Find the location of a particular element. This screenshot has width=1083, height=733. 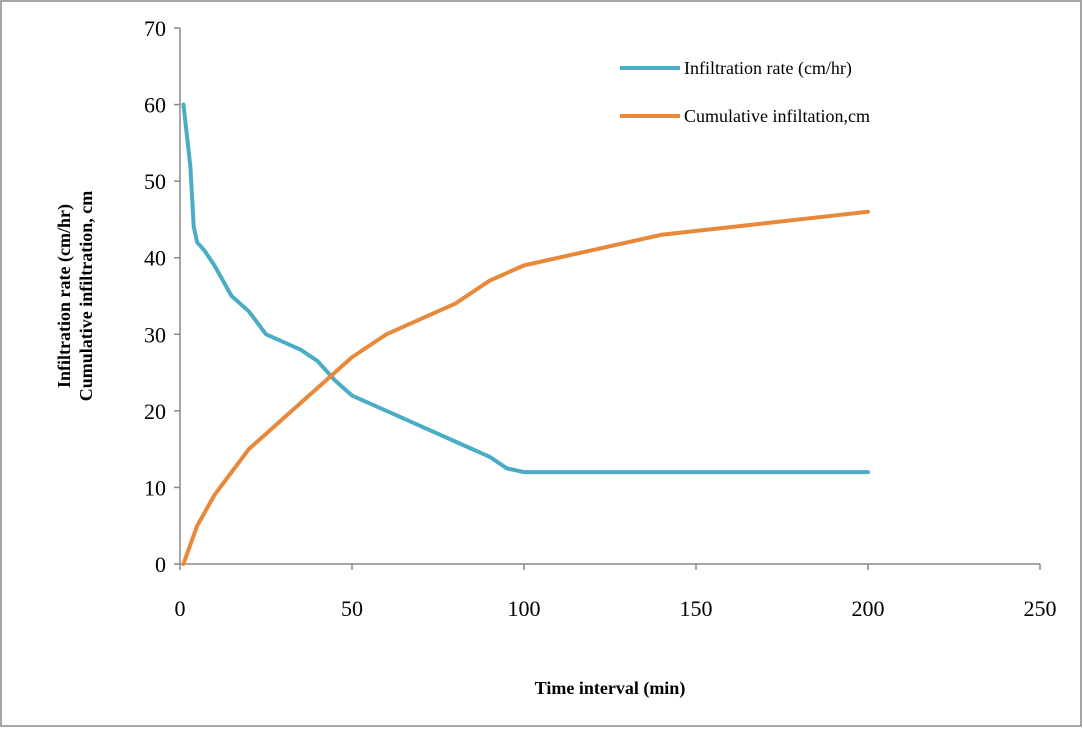

y-tick-label: 60 is located at coordinates (155, 105).